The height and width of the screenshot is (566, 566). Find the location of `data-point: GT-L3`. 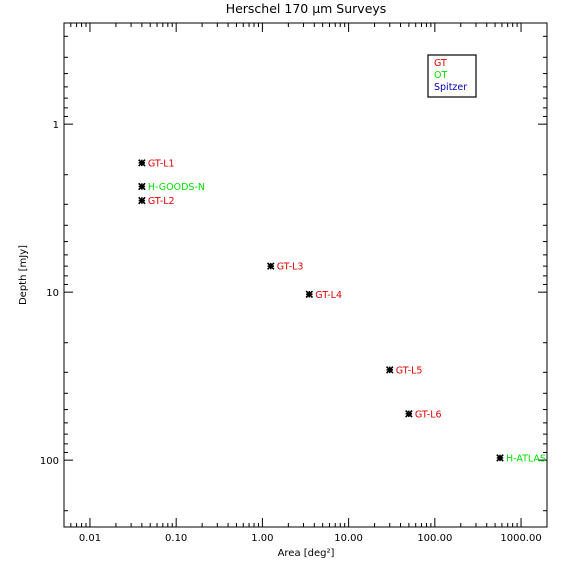

data-point: GT-L3 is located at coordinates (285, 267).